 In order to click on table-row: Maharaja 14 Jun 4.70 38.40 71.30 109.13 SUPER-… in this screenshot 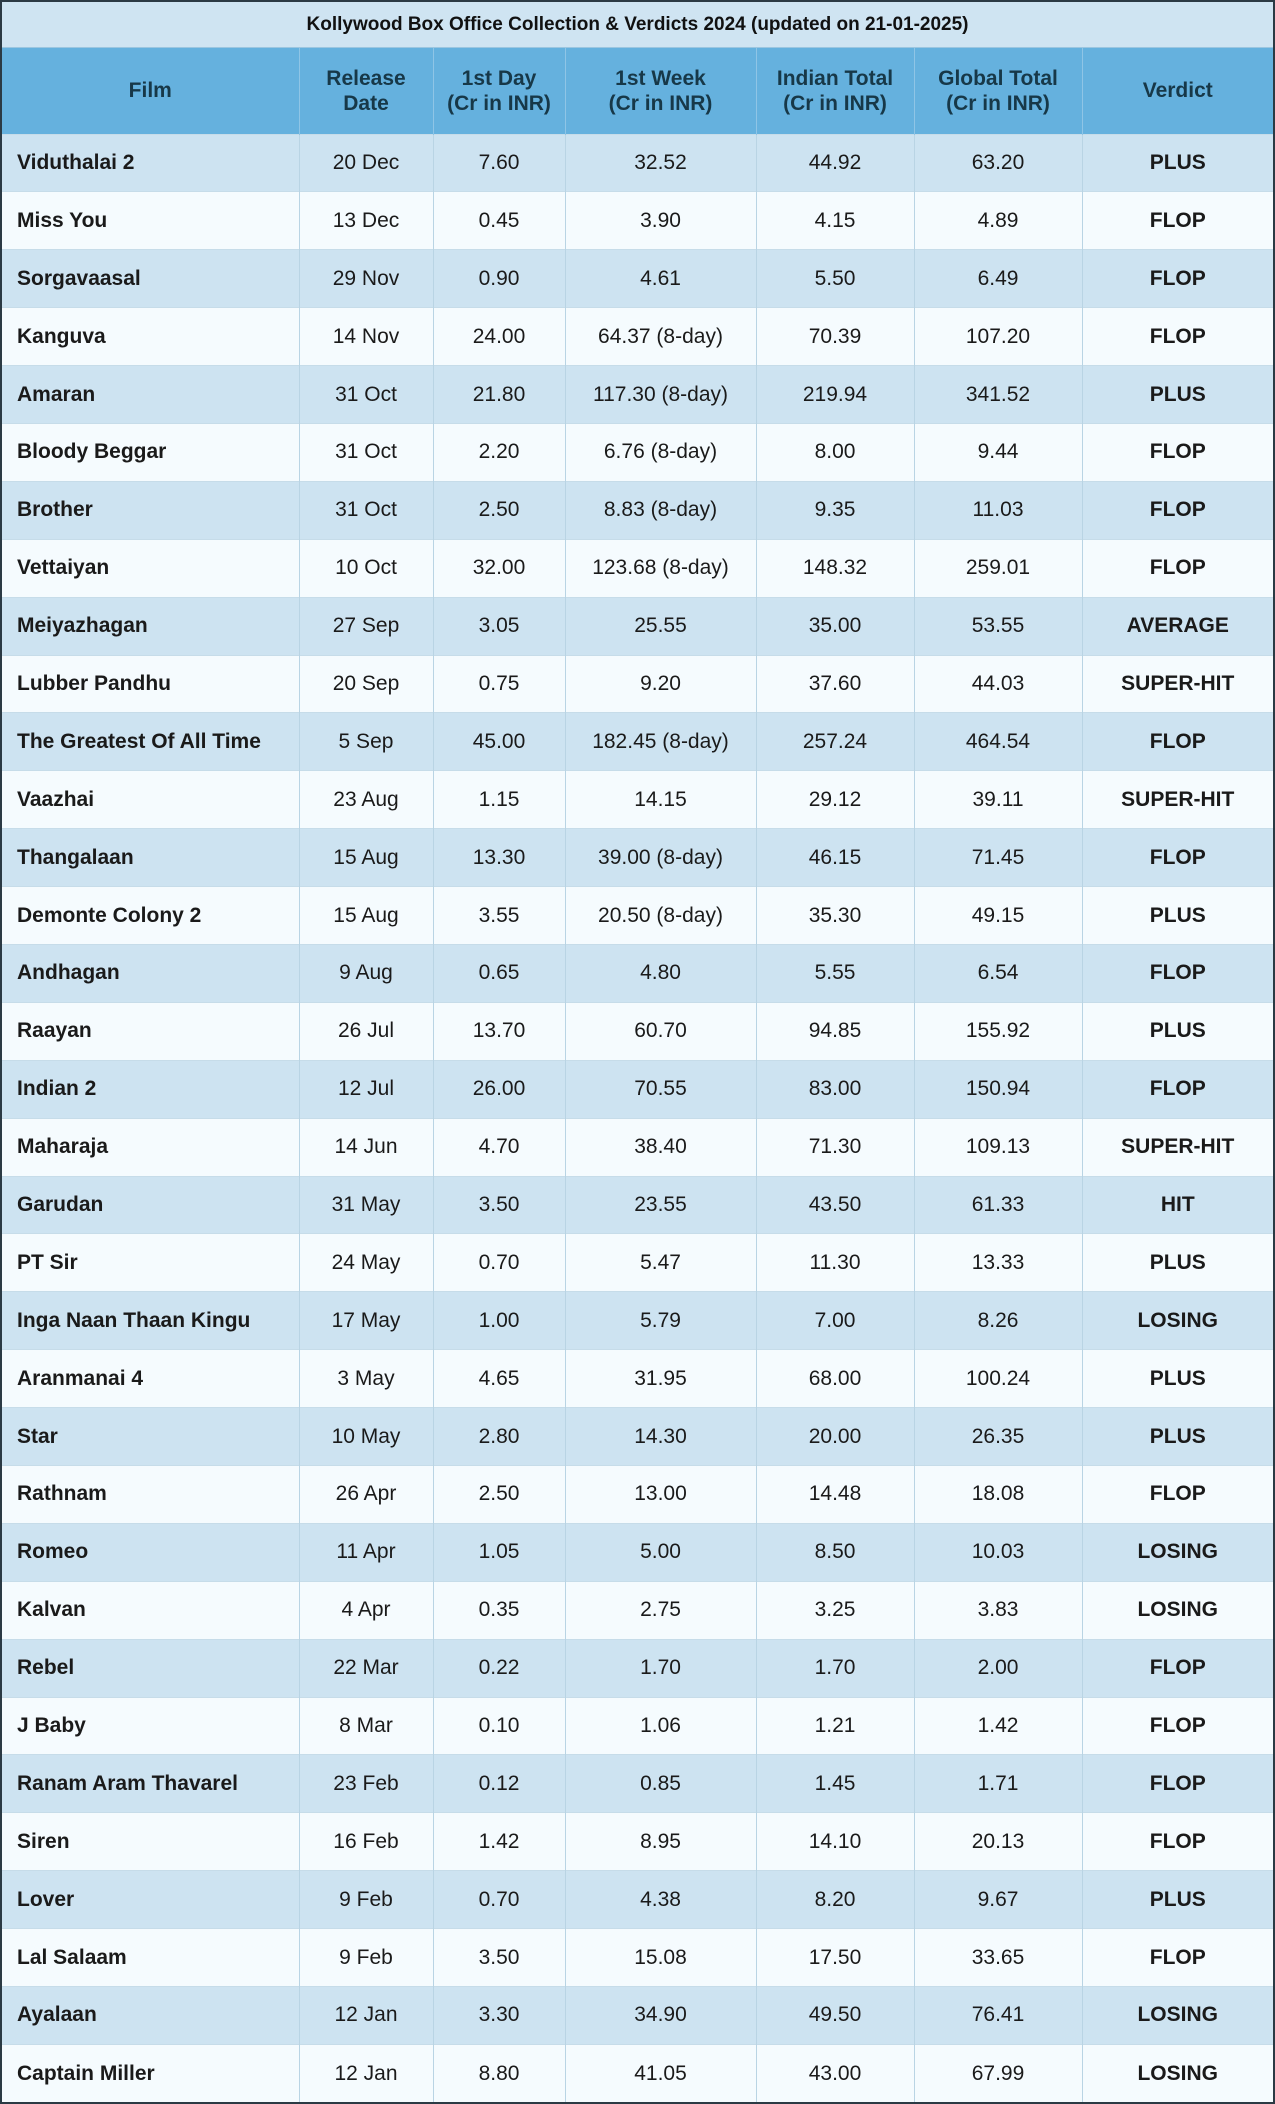, I will do `click(637, 1147)`.